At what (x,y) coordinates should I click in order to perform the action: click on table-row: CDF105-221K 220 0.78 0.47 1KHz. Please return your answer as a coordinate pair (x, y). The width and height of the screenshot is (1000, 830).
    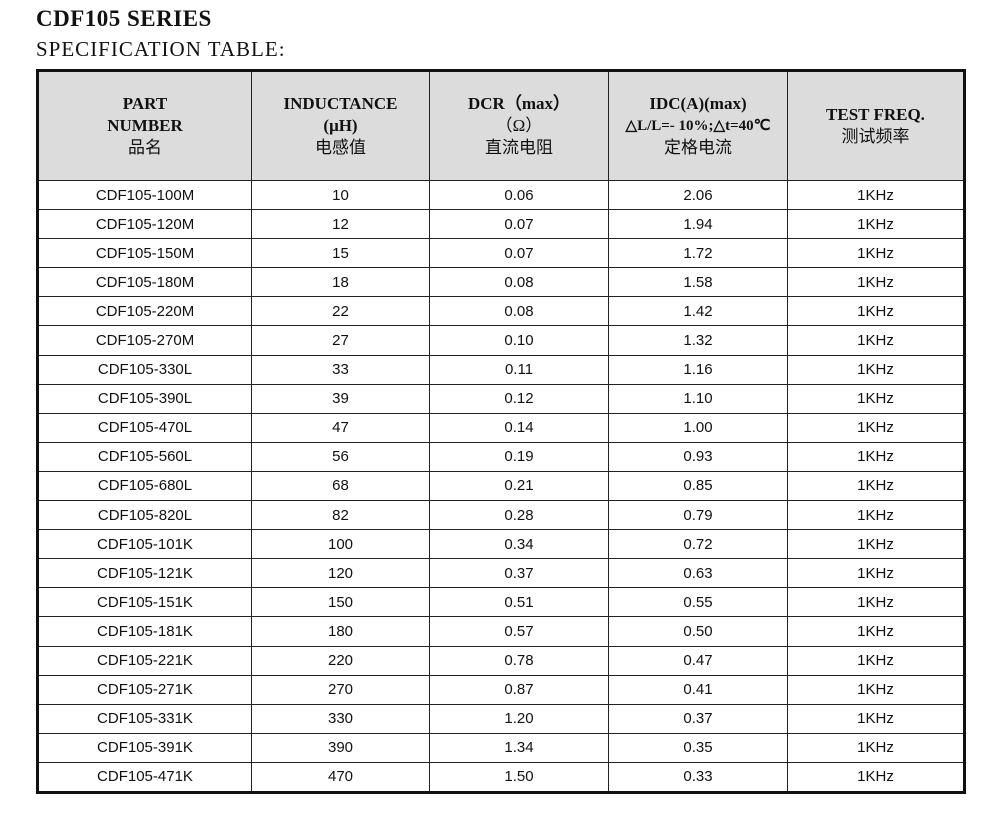
    Looking at the image, I should click on (501, 660).